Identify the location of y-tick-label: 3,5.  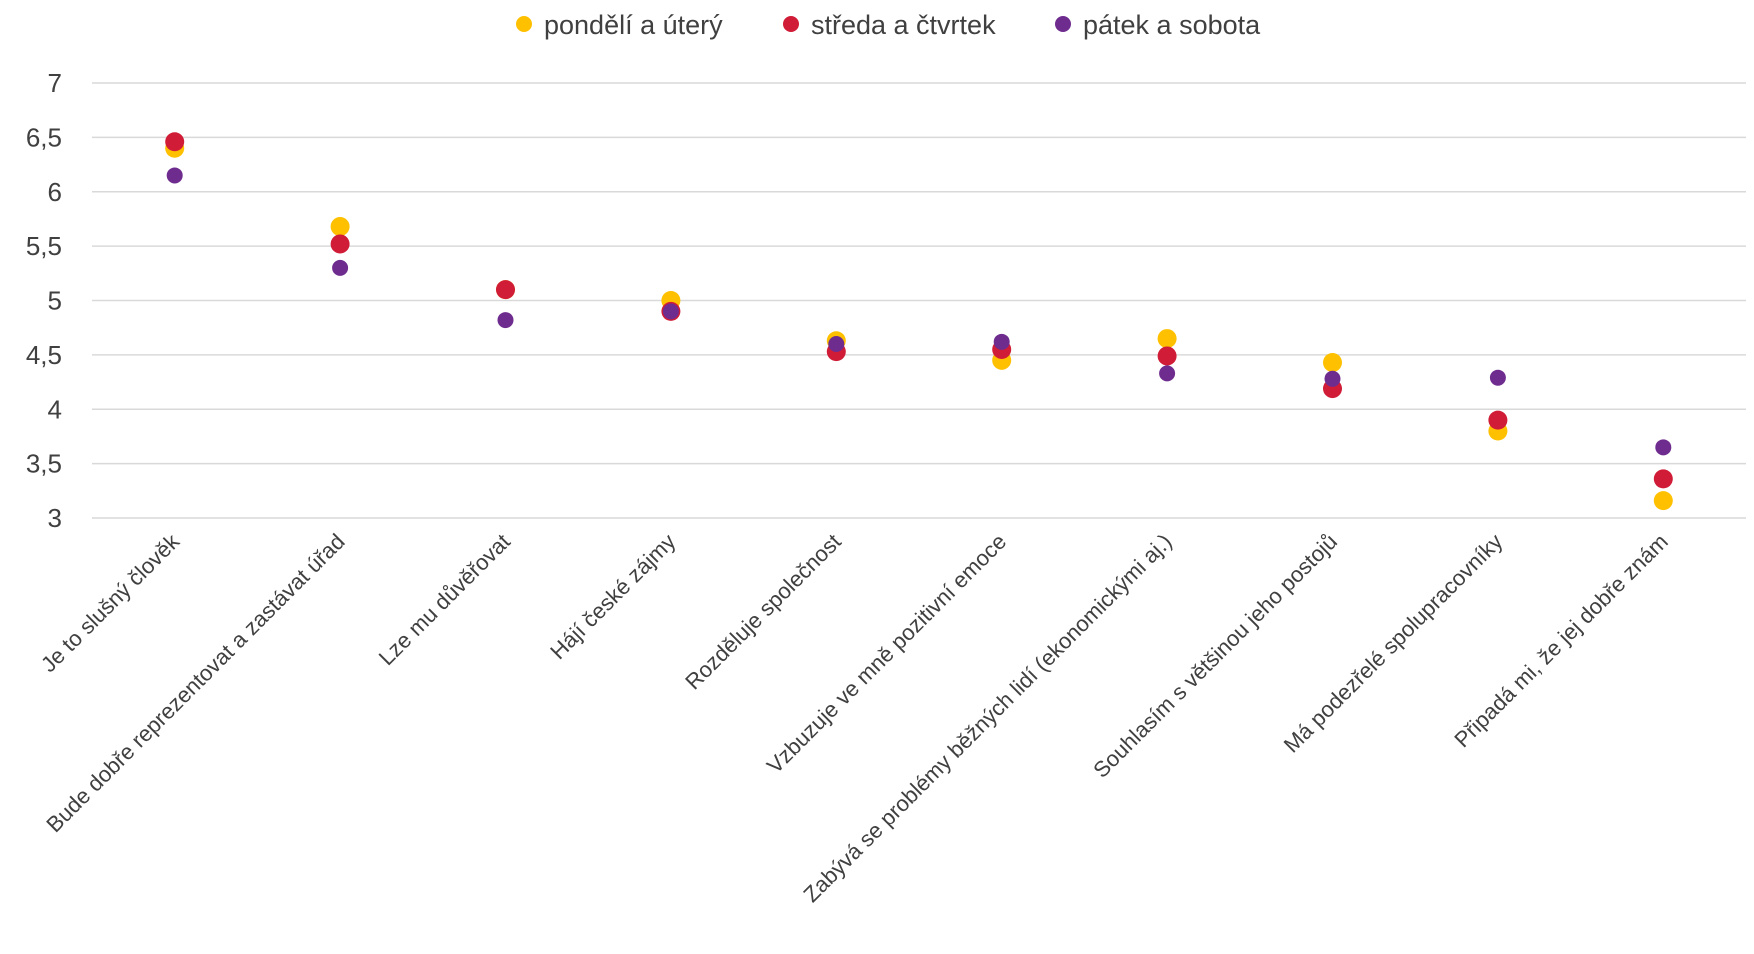
(44, 464).